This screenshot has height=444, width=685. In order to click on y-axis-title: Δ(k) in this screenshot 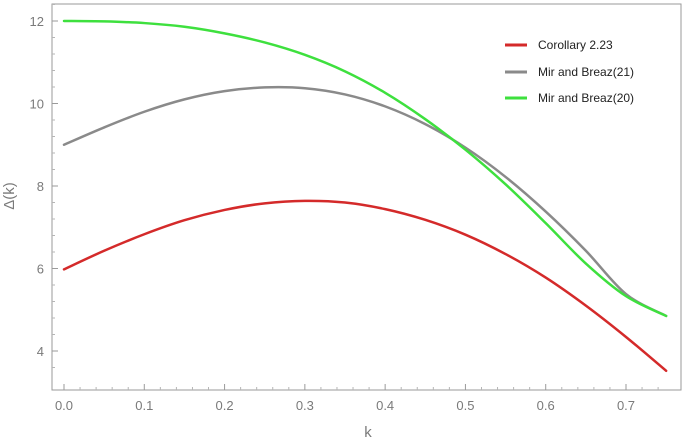, I will do `click(9, 196)`.